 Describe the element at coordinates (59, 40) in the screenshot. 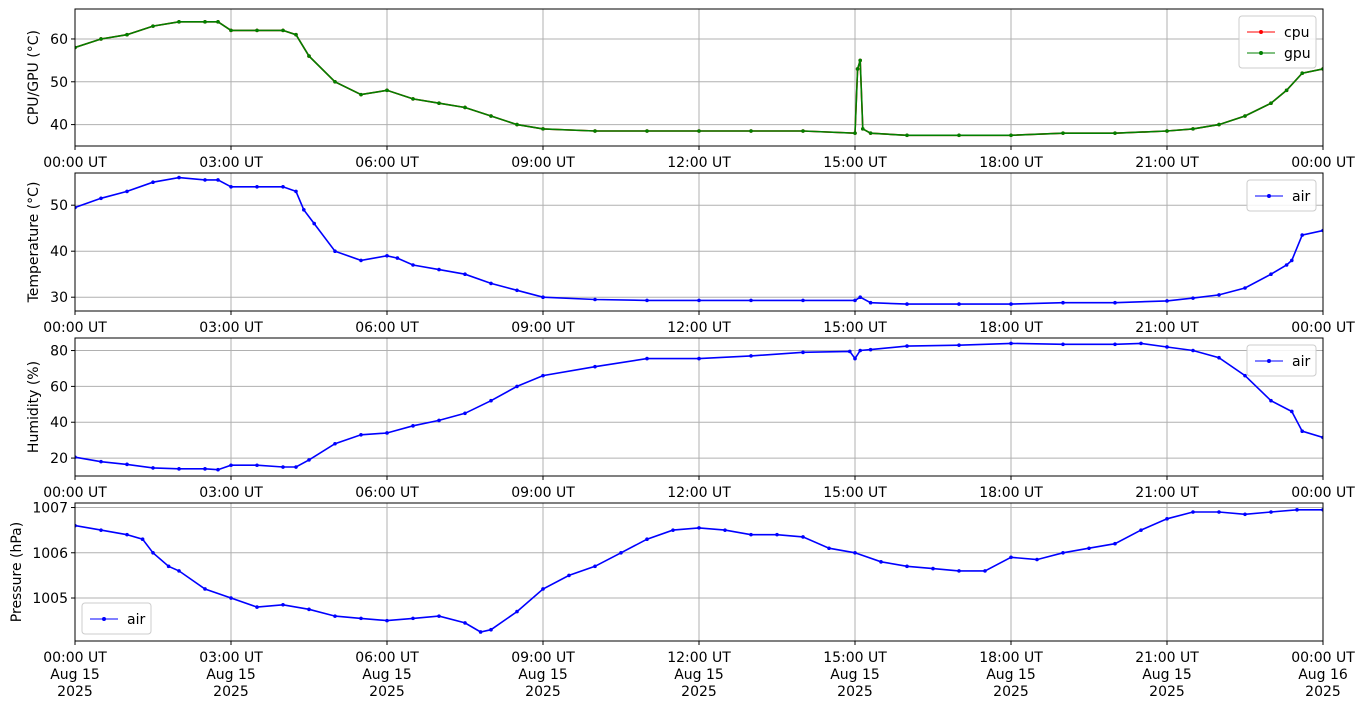

I see `y-tick-label: 60` at that location.